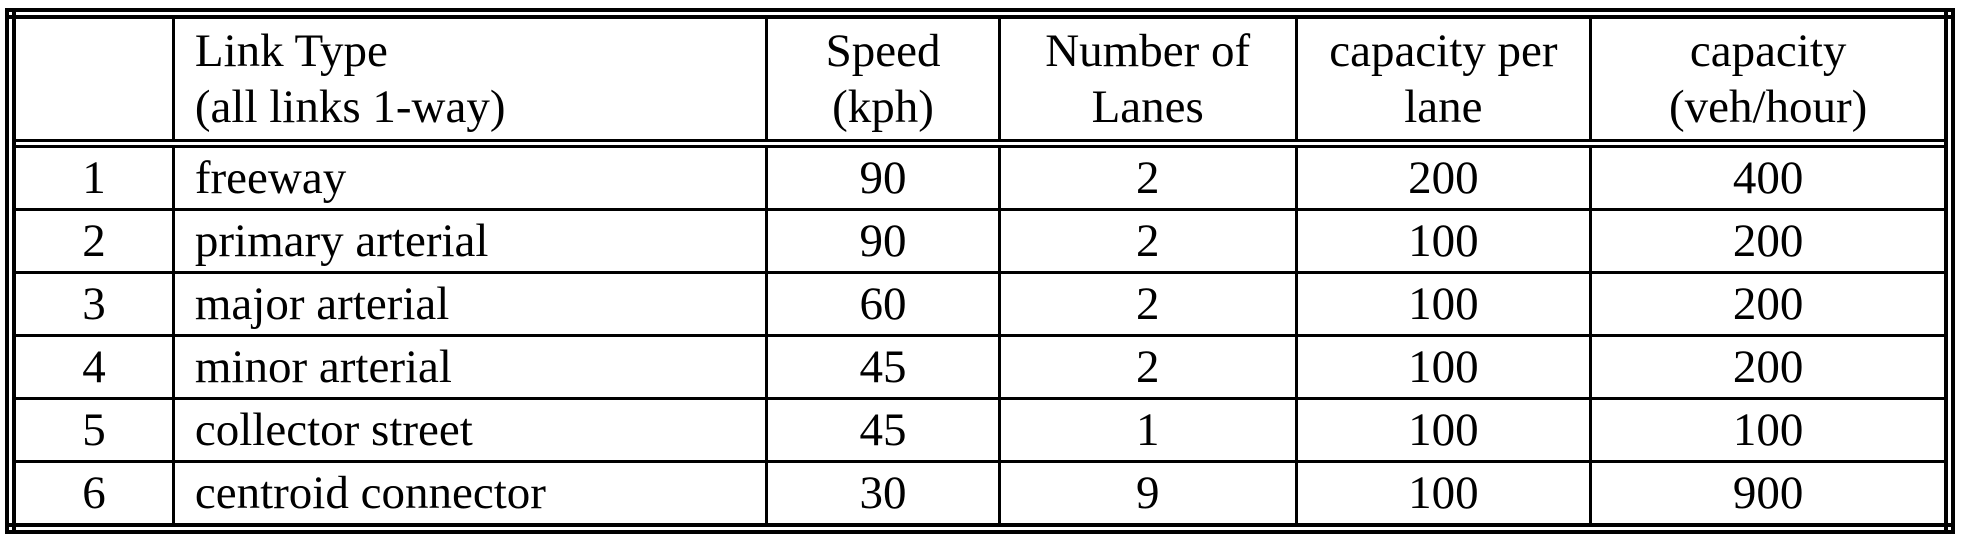  What do you see at coordinates (470, 366) in the screenshot?
I see `cell-link-type: minor arterial` at bounding box center [470, 366].